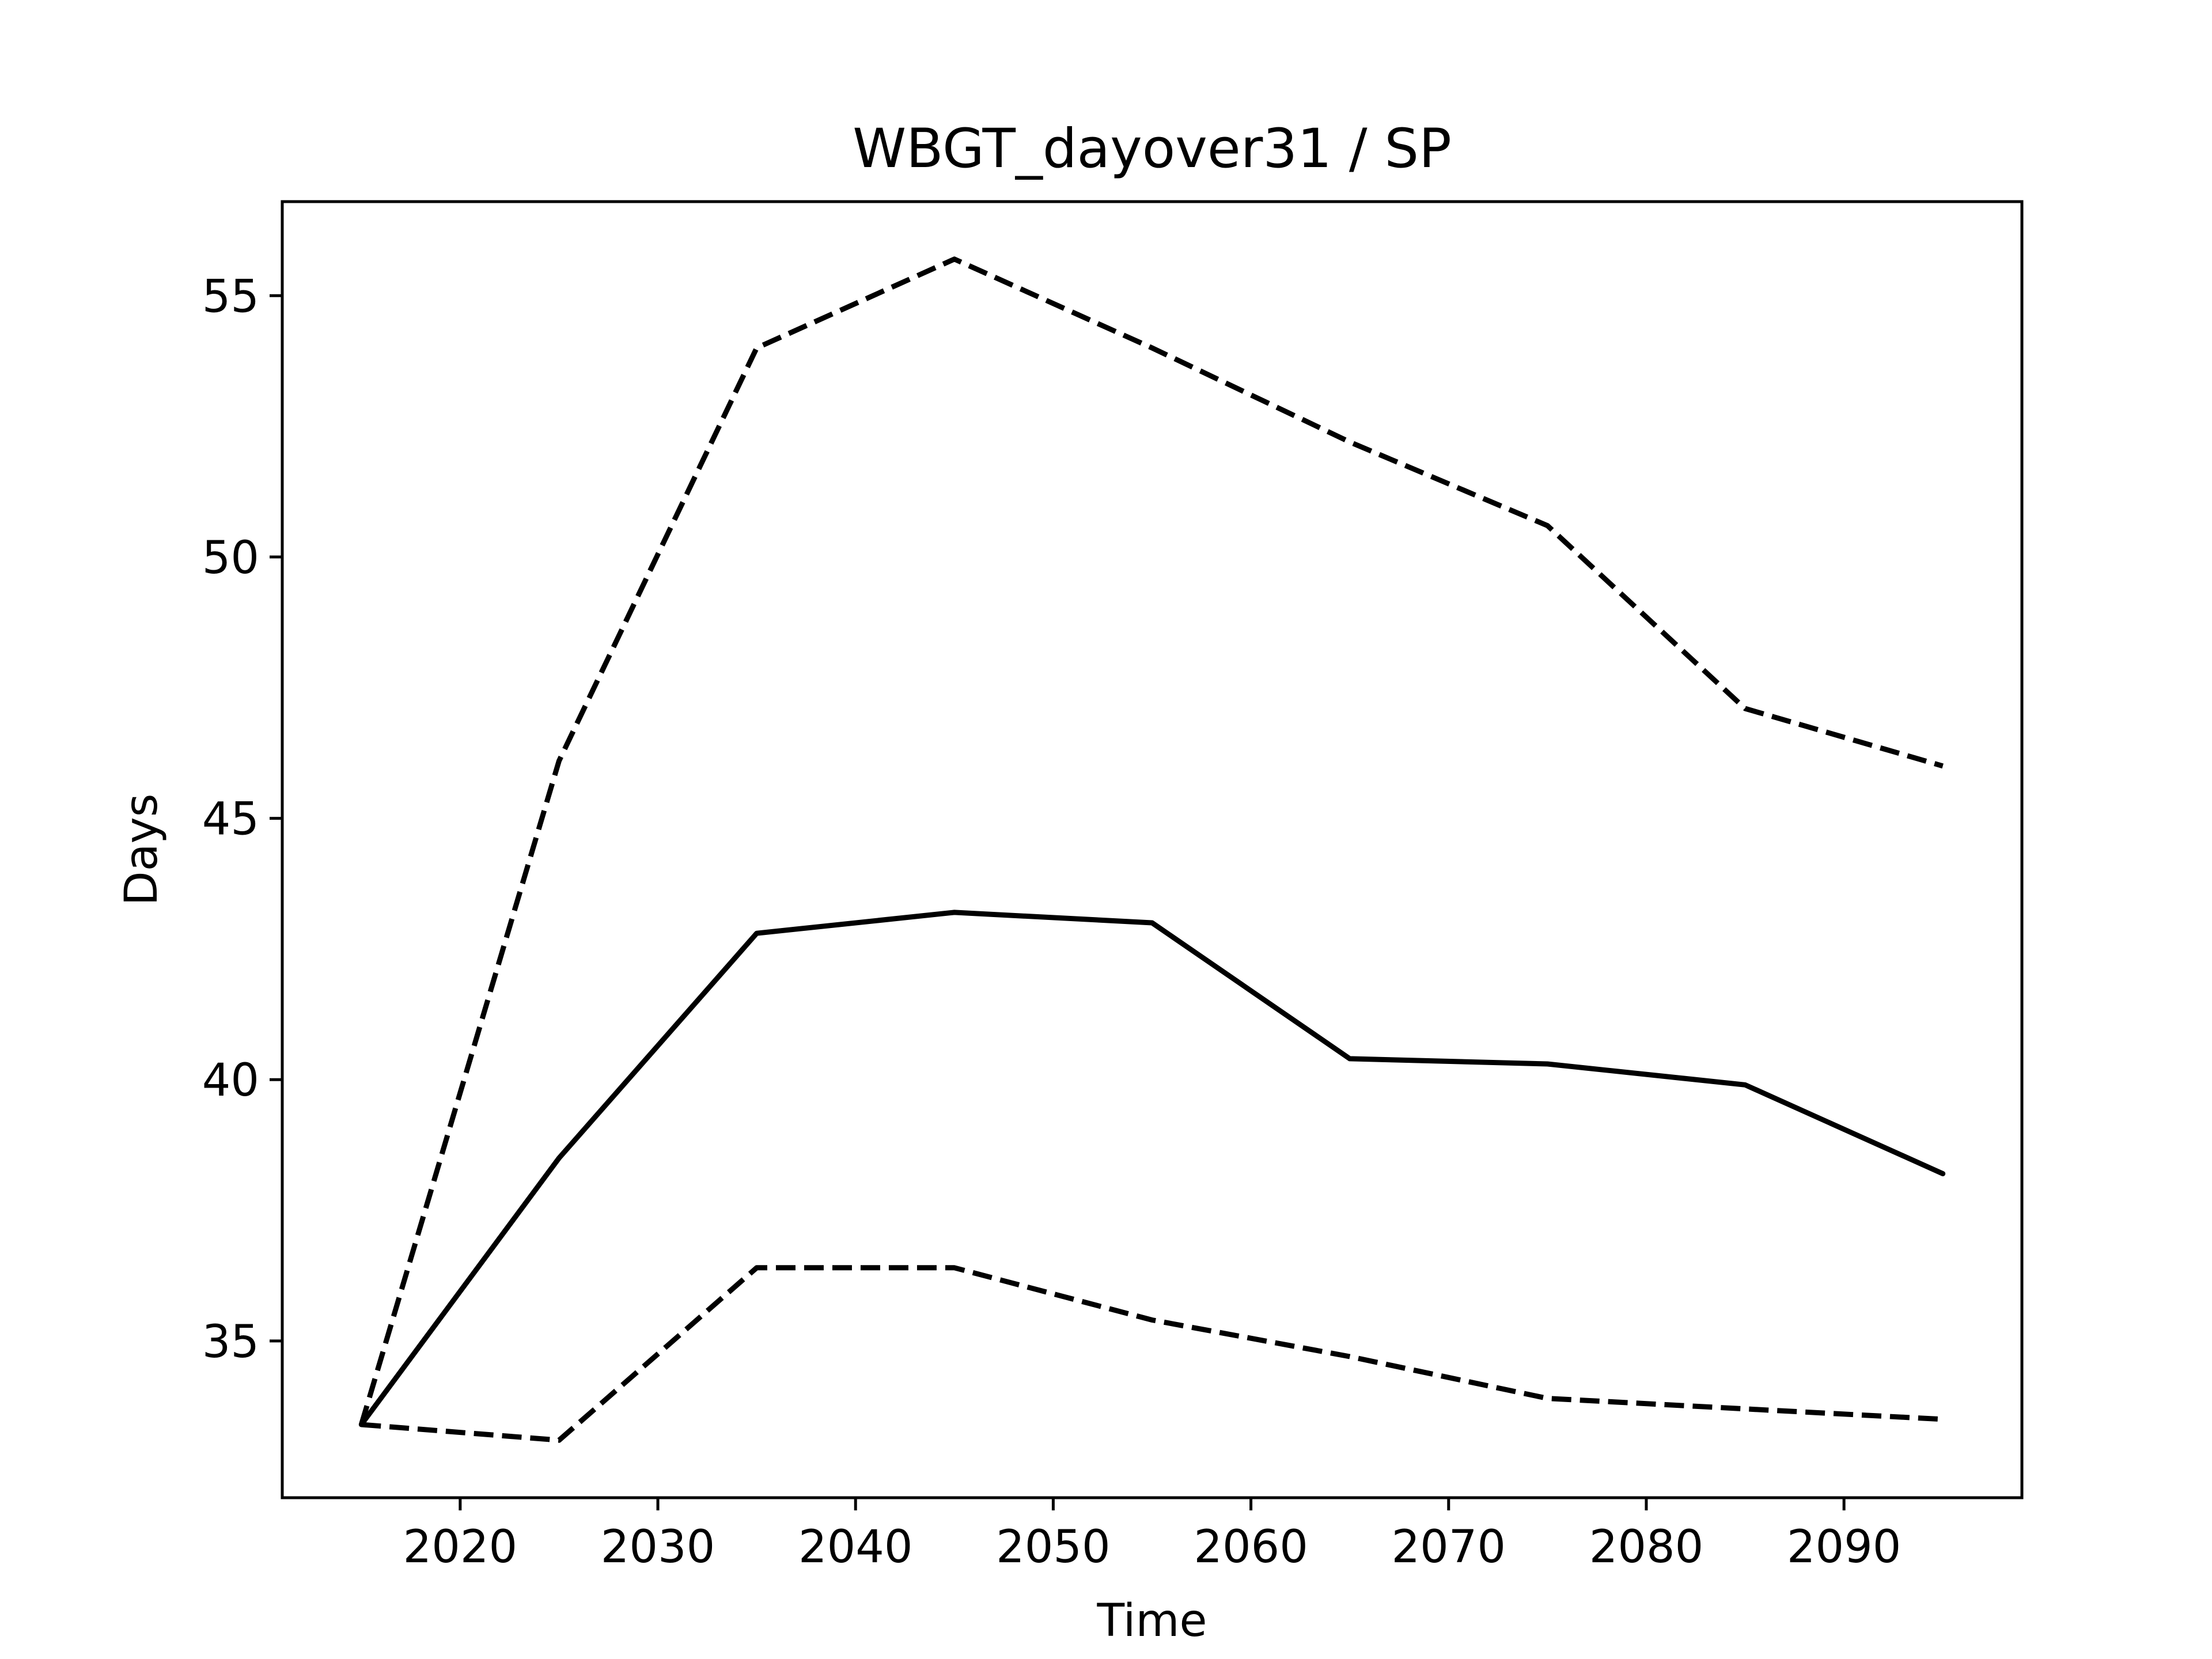 This screenshot has width=2212, height=1659. What do you see at coordinates (1449, 1547) in the screenshot?
I see `x-tick-label: 2070` at bounding box center [1449, 1547].